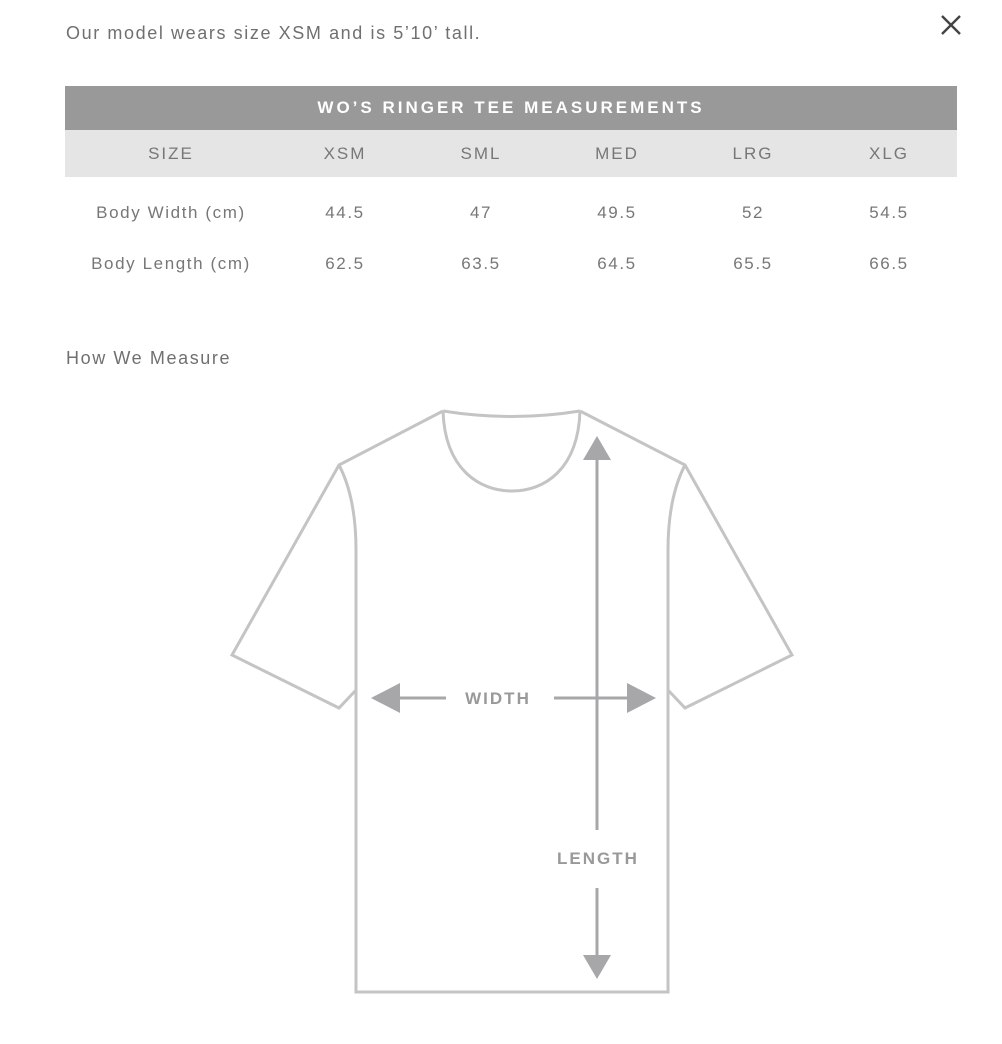  Describe the element at coordinates (617, 212) in the screenshot. I see `cell: 49.5` at that location.